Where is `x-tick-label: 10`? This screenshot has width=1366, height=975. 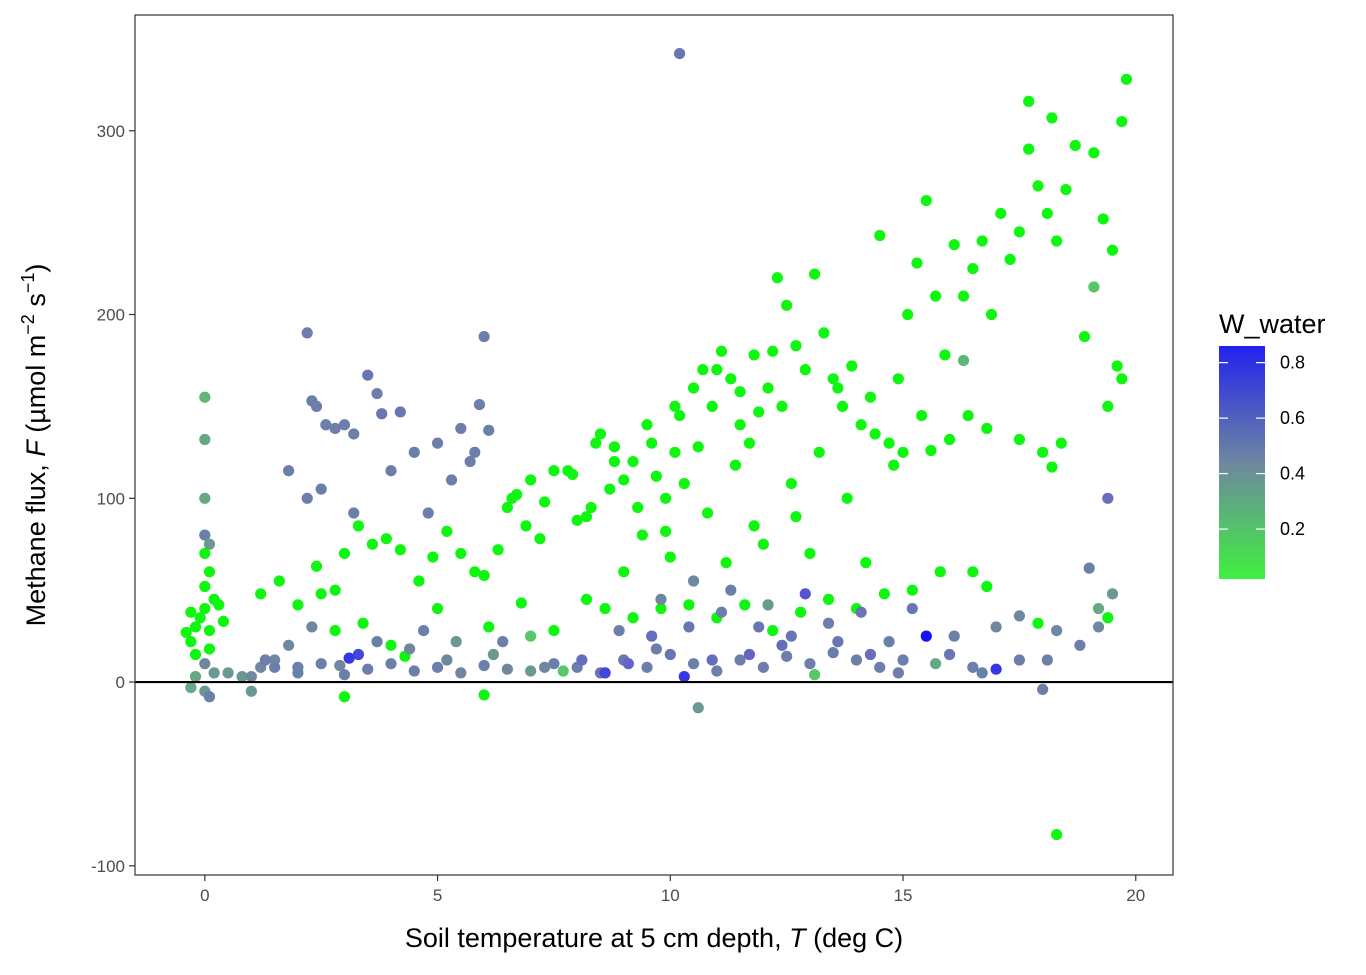 x-tick-label: 10 is located at coordinates (670, 895).